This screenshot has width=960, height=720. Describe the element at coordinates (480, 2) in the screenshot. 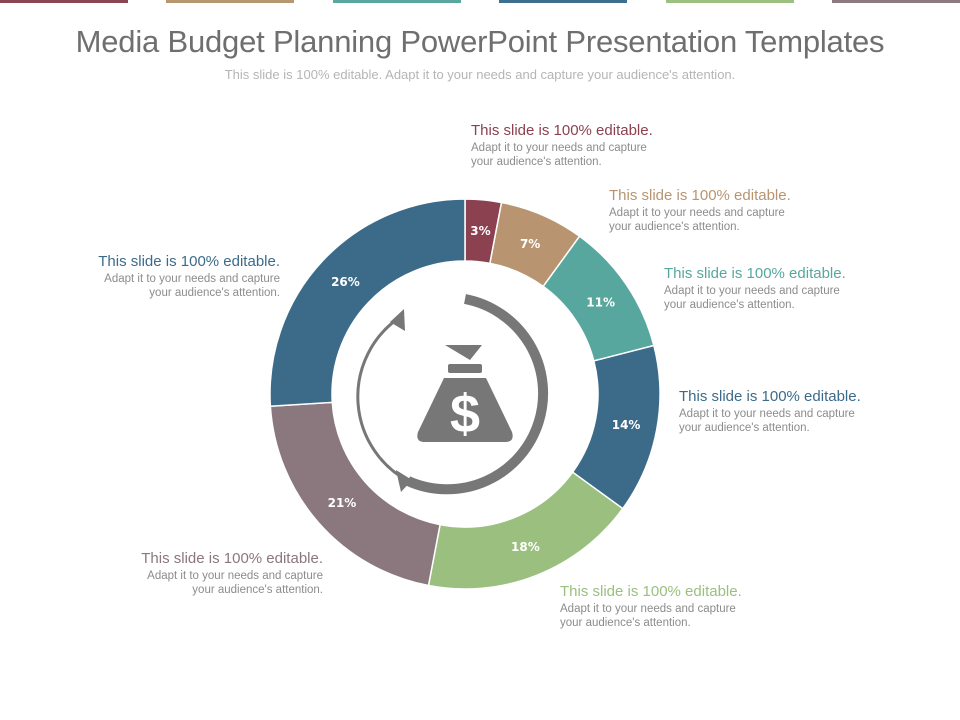

I see `top-color-bars` at that location.